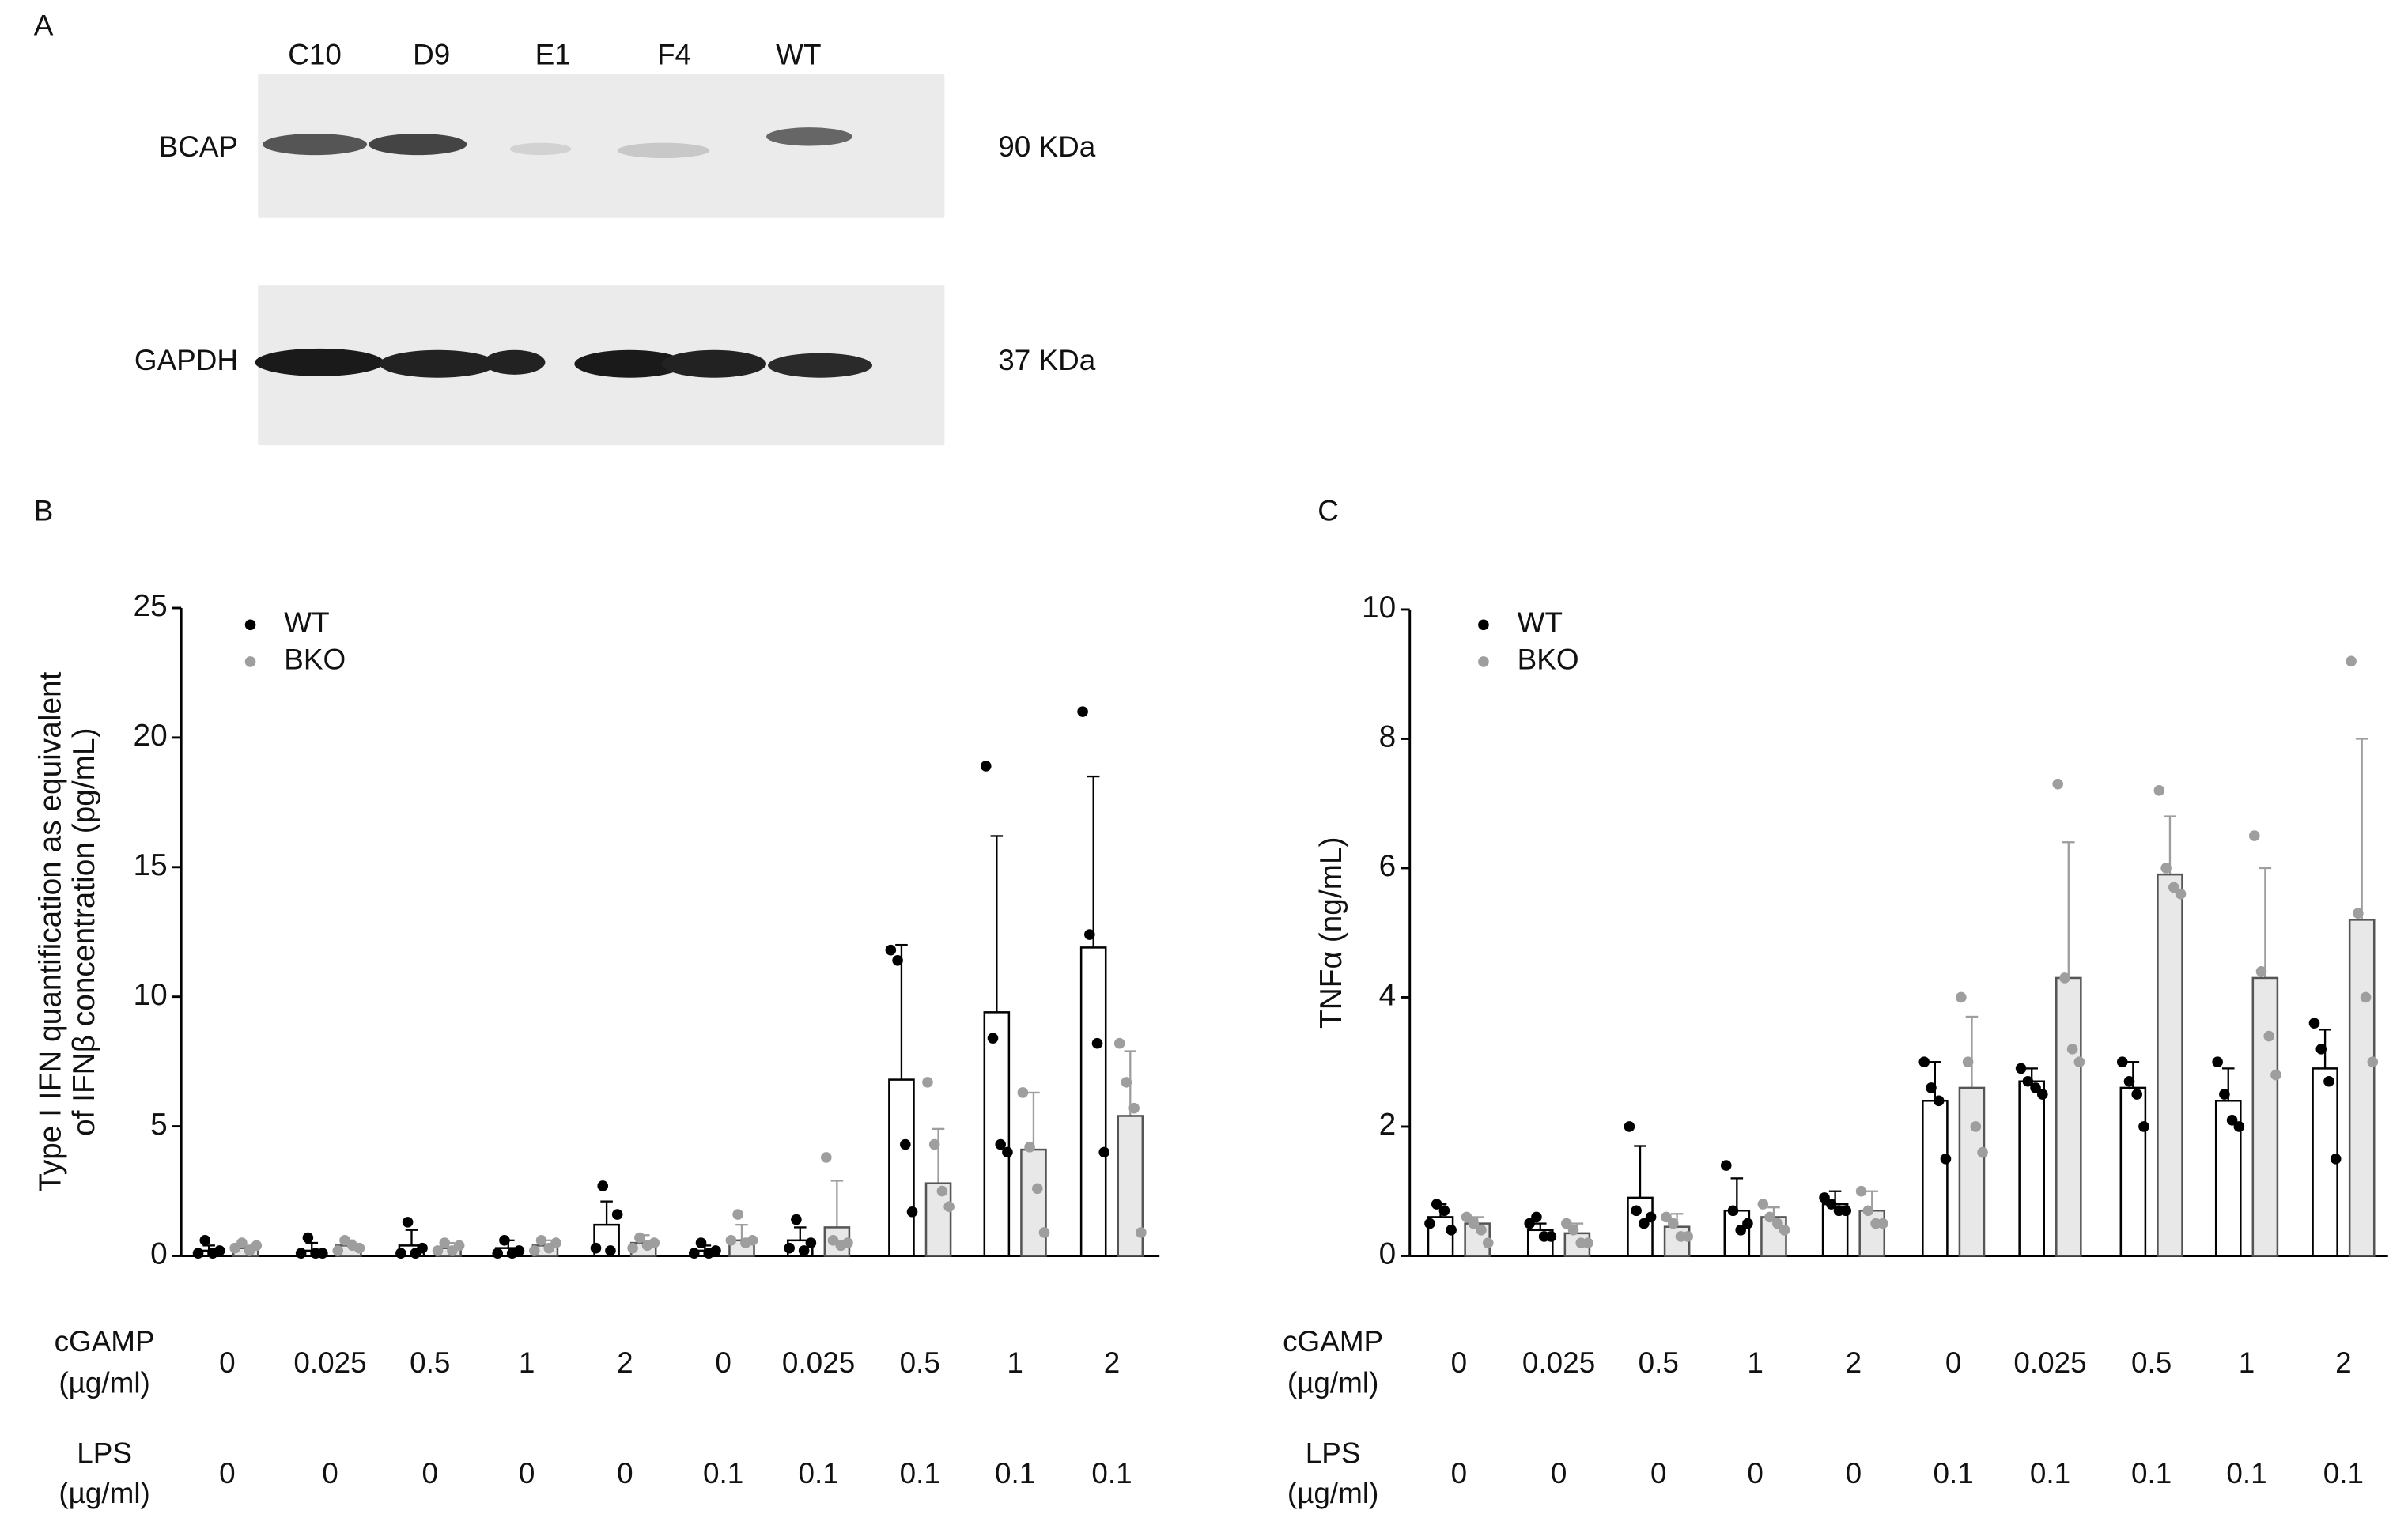 This screenshot has height=1533, width=2408. I want to click on y-axis-label: of IFNβ concentration (pg/mL), so click(84, 932).